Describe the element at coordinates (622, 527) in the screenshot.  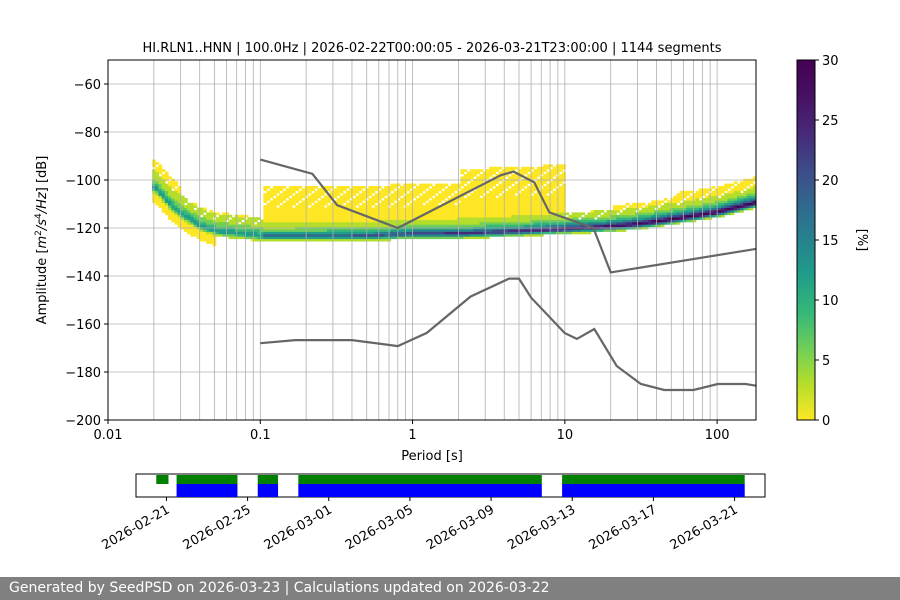
I see `timeline-tick-label: 2026-03-17` at that location.